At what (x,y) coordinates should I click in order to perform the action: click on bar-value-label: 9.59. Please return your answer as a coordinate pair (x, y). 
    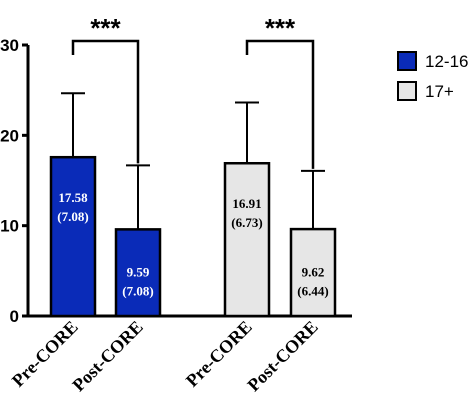
    Looking at the image, I should click on (138, 272).